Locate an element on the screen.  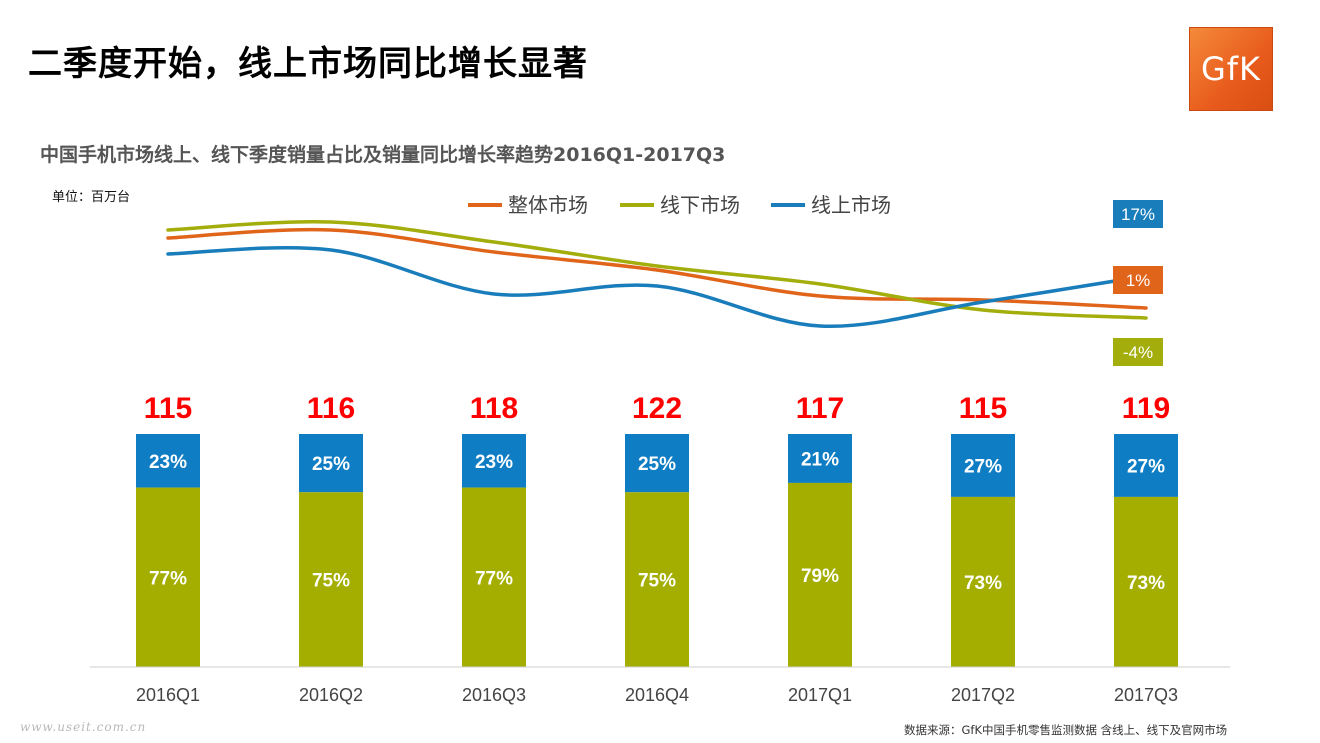
bar-online-2017Q2 is located at coordinates (983, 465).